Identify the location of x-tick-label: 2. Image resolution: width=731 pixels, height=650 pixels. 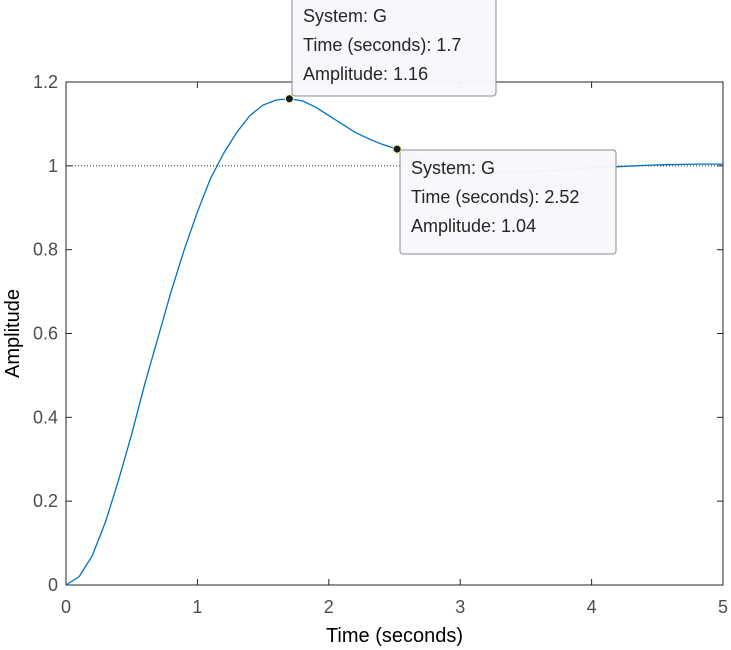
(329, 607).